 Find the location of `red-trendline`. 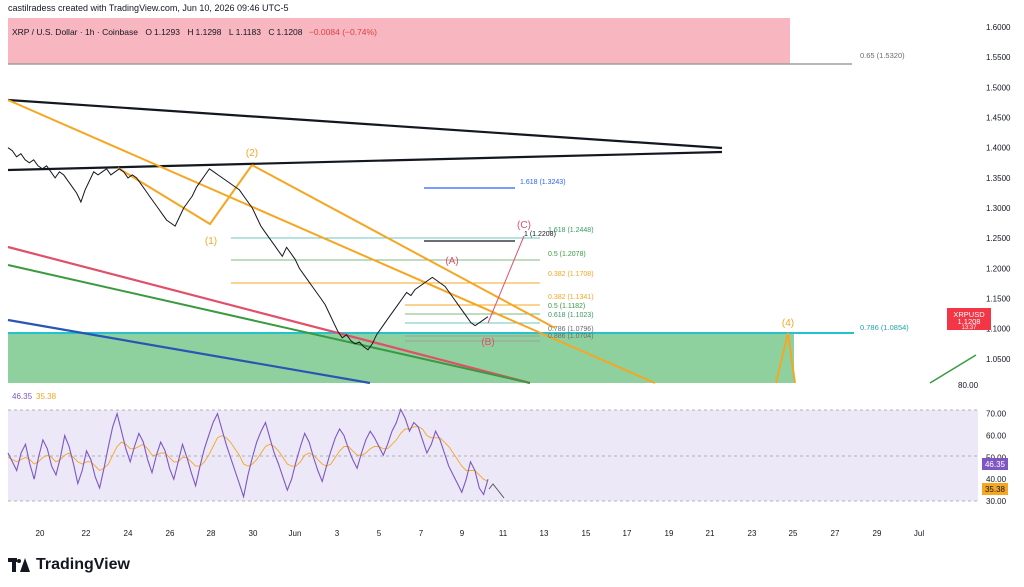

red-trendline is located at coordinates (269, 315).